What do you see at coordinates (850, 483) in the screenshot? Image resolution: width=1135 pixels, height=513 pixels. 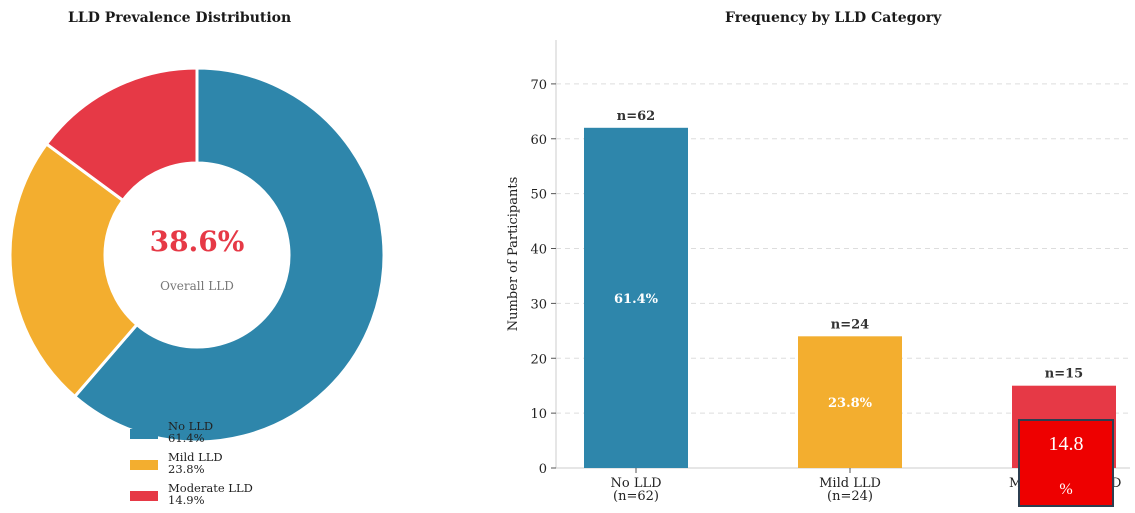 I see `x-tick-label-mild-lld-line-0: Mild LLD` at bounding box center [850, 483].